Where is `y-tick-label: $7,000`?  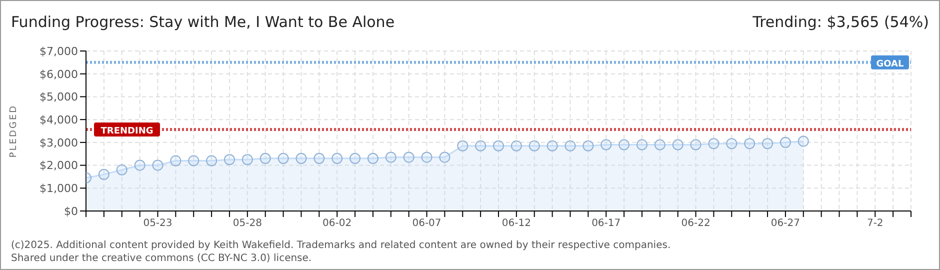
y-tick-label: $7,000 is located at coordinates (59, 51).